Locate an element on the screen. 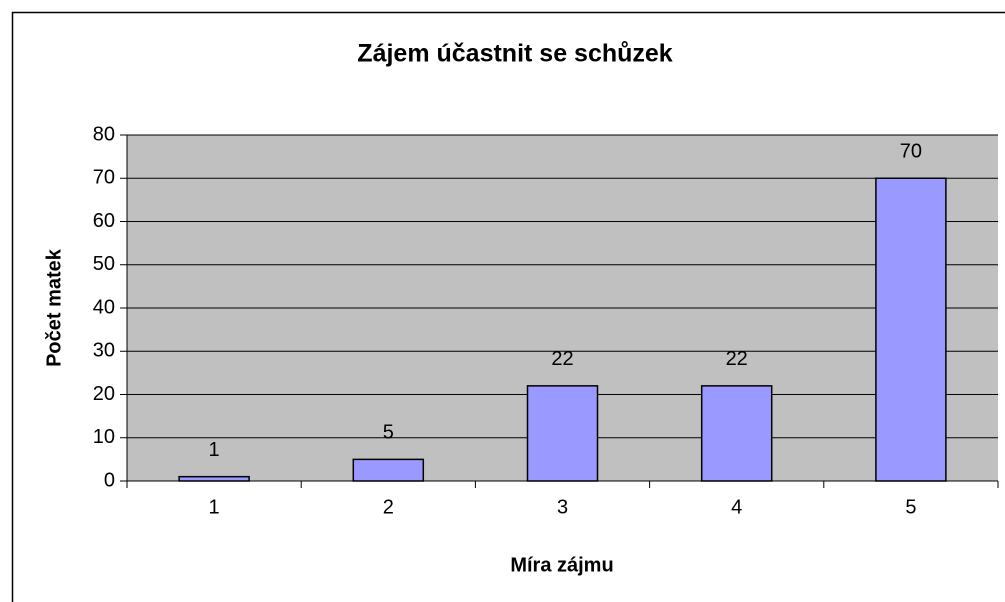 The image size is (1005, 602). value-label: 1 is located at coordinates (214, 450).